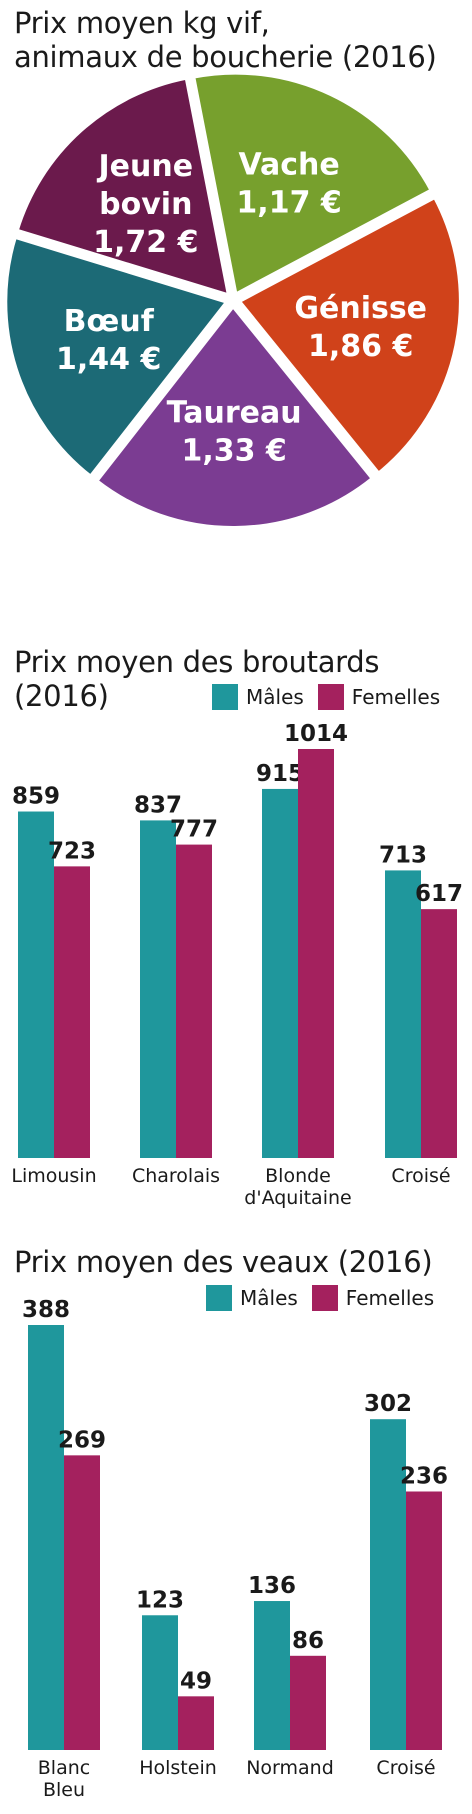 The image size is (472, 1814). What do you see at coordinates (439, 894) in the screenshot?
I see `bar-value-label: 617` at bounding box center [439, 894].